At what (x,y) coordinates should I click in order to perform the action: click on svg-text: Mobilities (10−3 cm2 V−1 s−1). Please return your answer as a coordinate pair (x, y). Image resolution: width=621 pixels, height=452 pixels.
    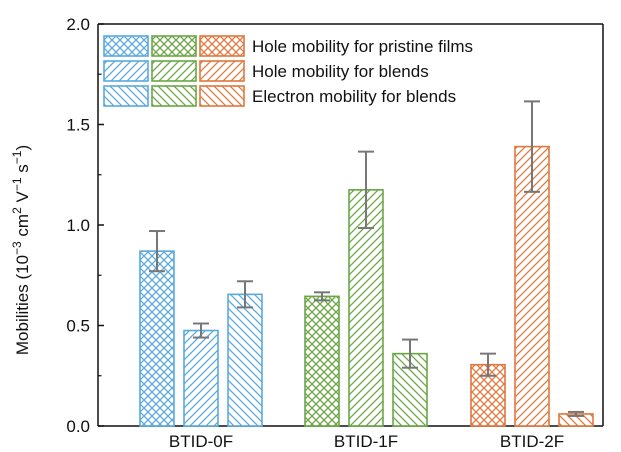
    Looking at the image, I should click on (21, 250).